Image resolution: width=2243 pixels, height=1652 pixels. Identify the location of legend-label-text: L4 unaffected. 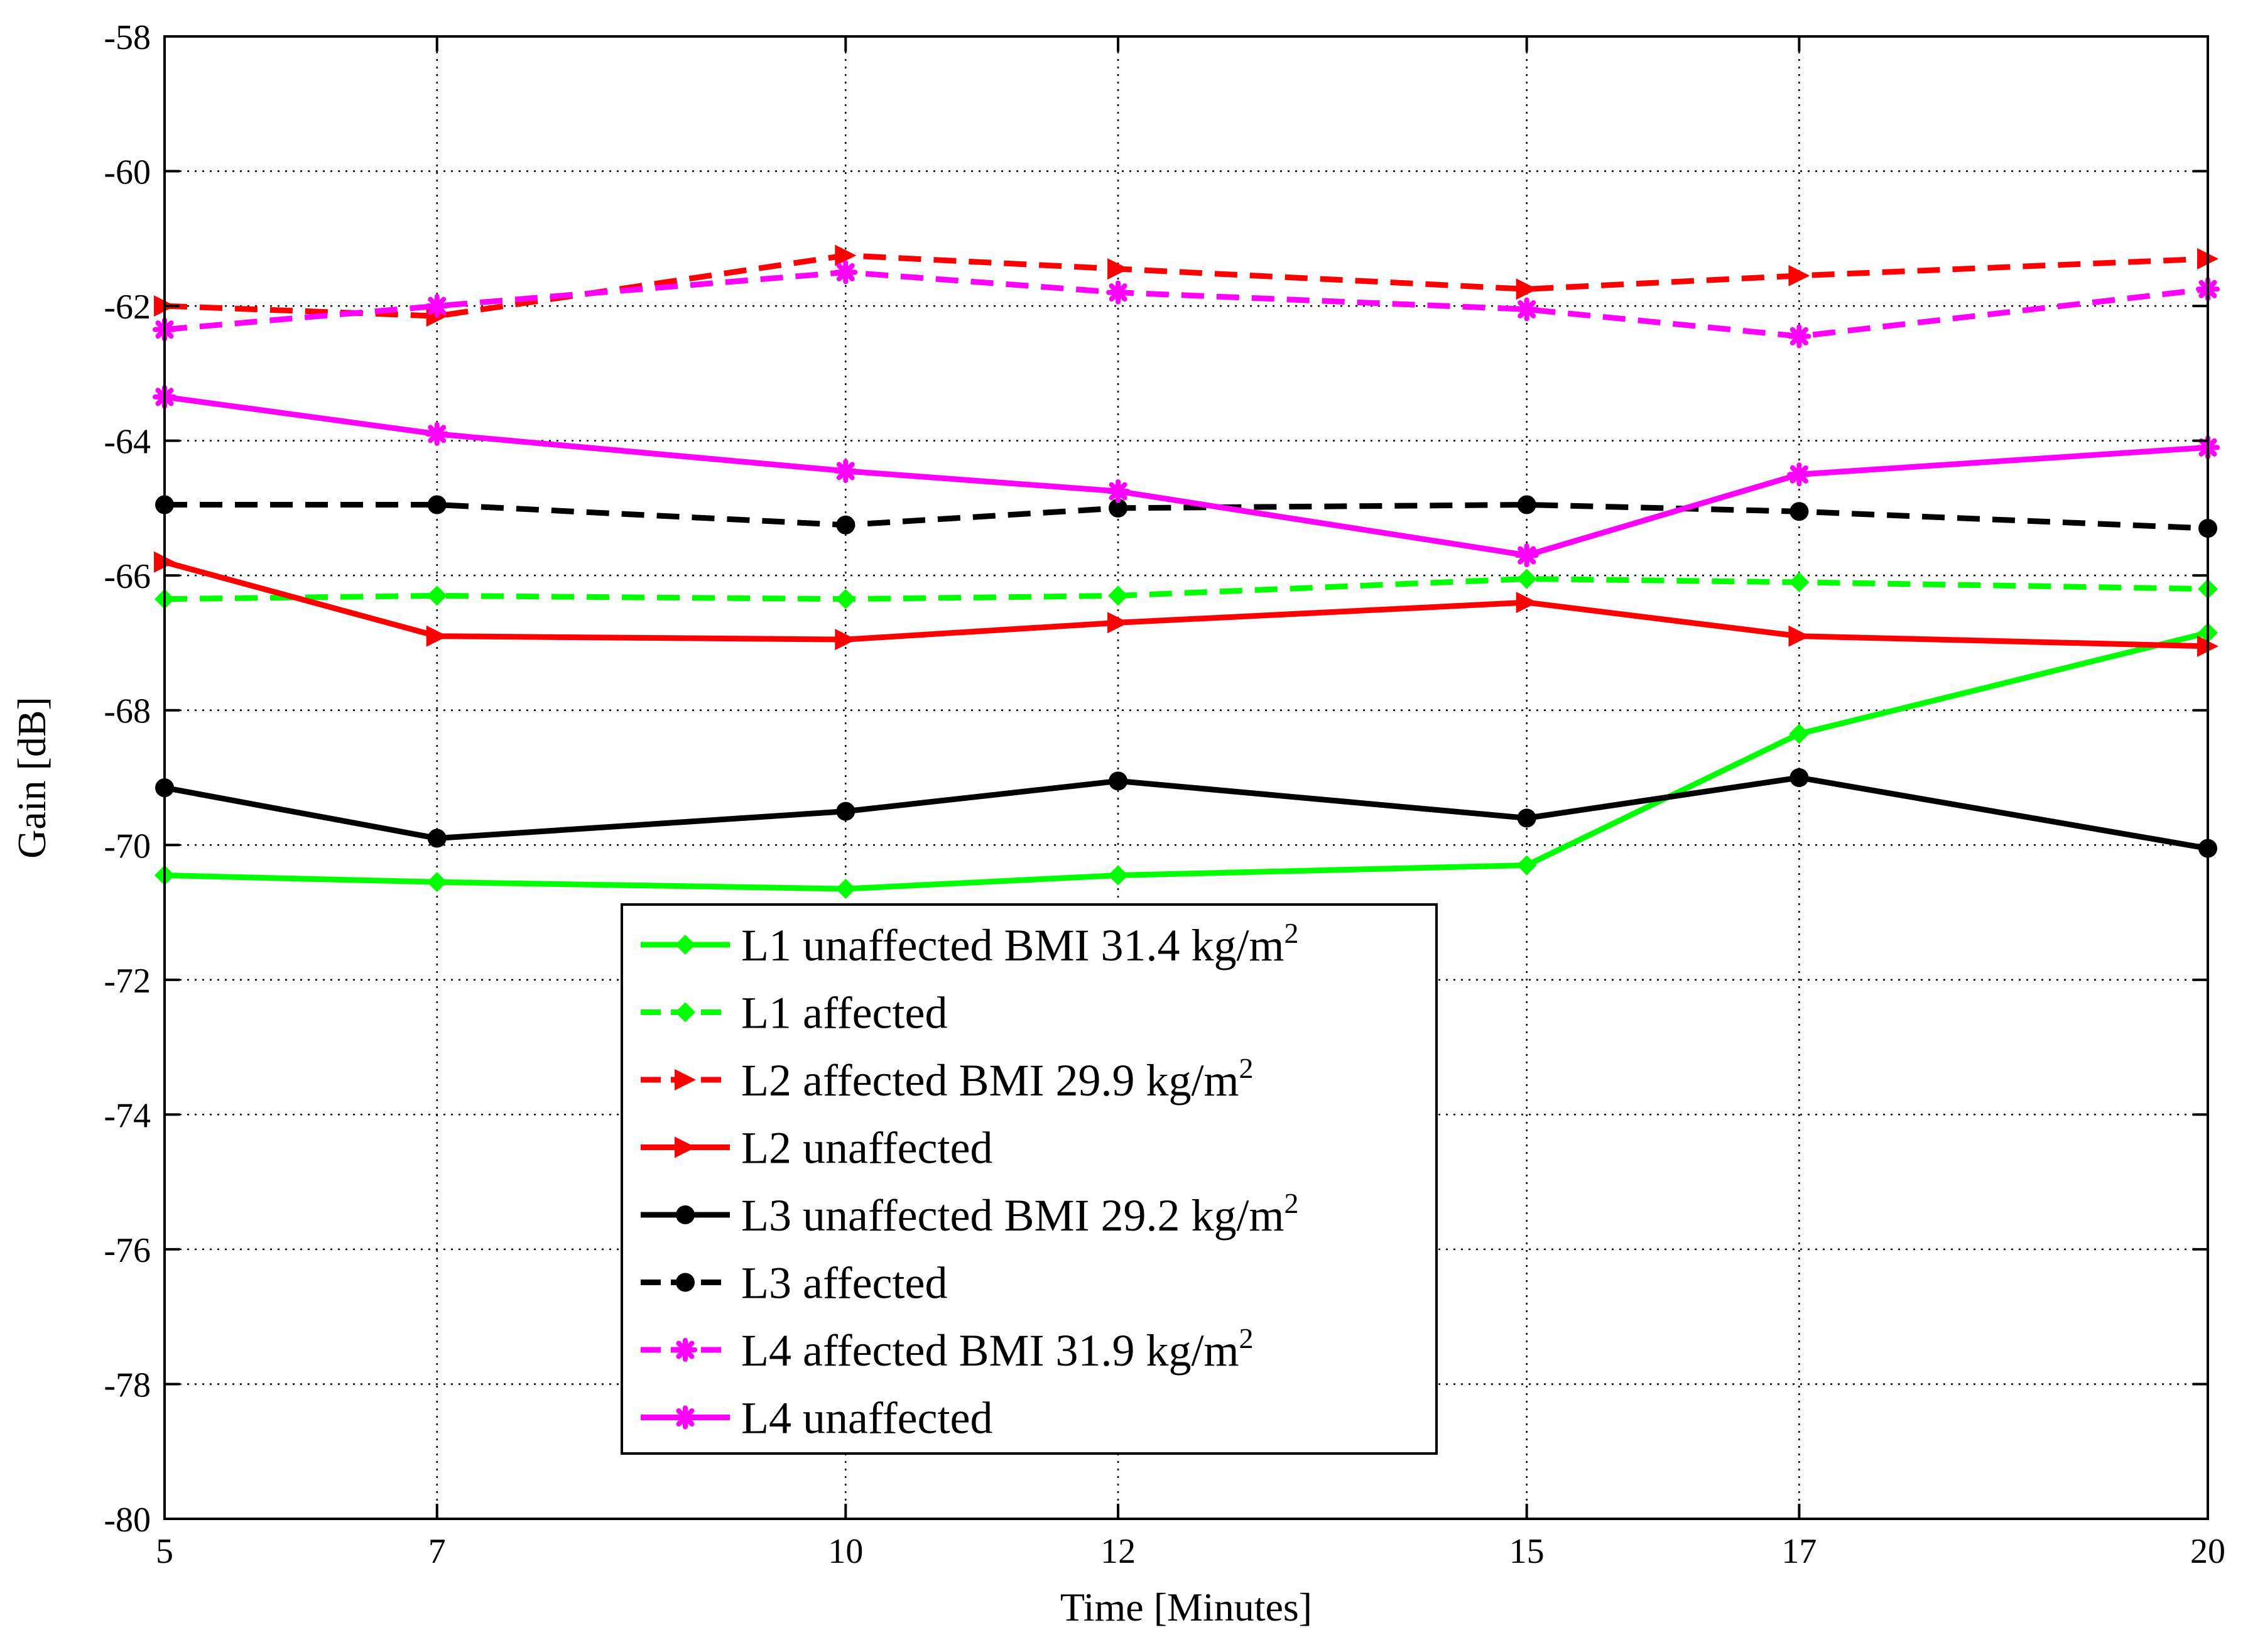
(866, 1418).